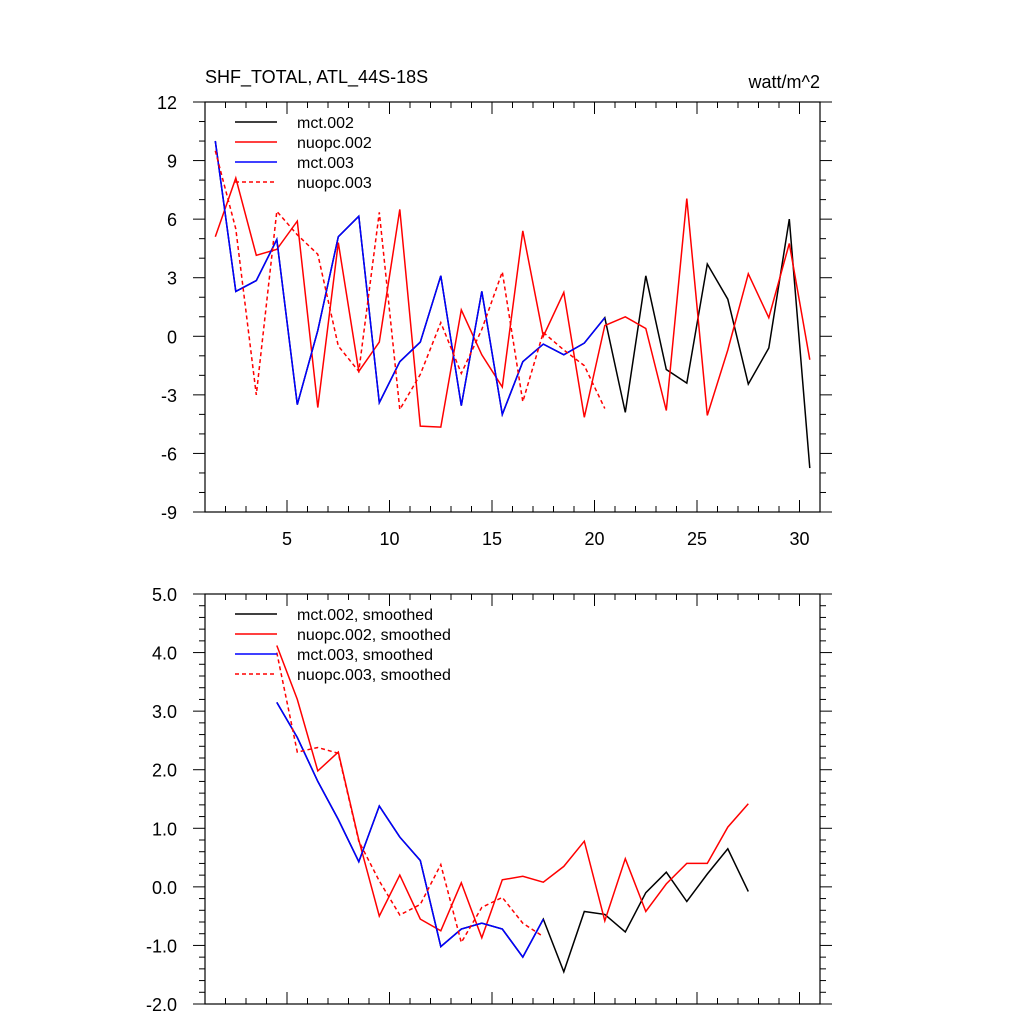  What do you see at coordinates (169, 396) in the screenshot?
I see `y-tick-label: -3` at bounding box center [169, 396].